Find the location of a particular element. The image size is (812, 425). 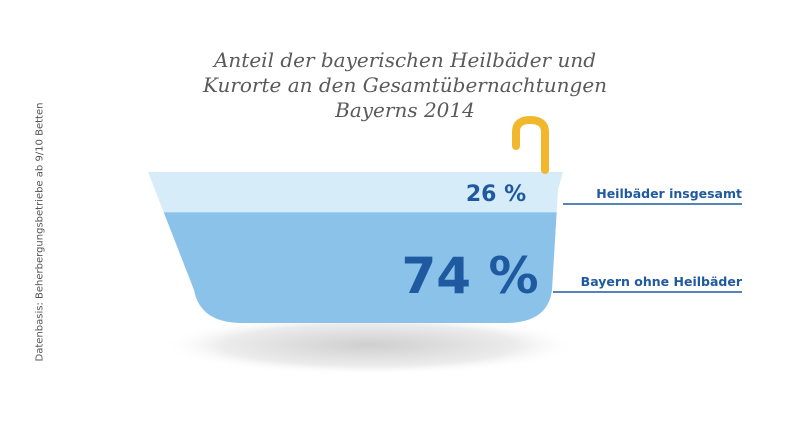

title-line-3: Bayerns 2014 is located at coordinates (405, 110).